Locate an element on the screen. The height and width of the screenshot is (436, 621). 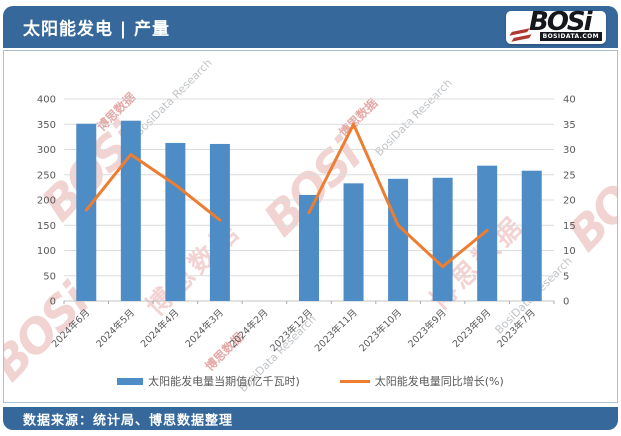
svg-text: 100 is located at coordinates (46, 251).